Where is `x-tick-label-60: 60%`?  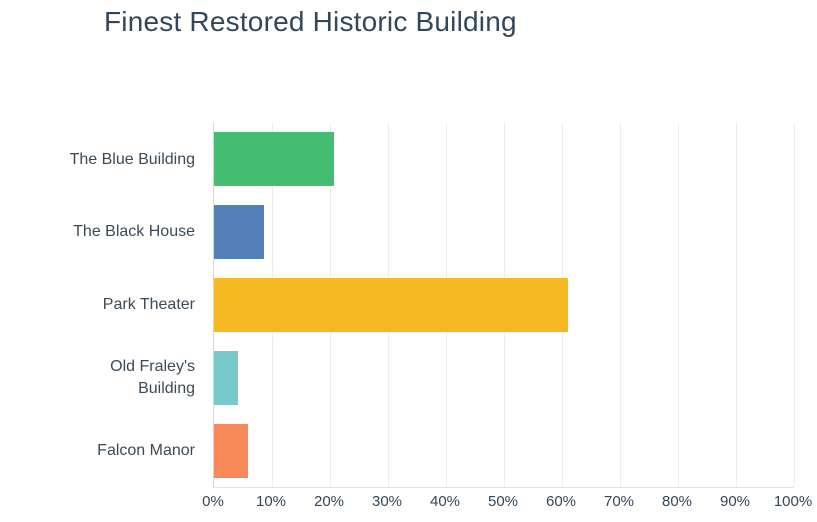 x-tick-label-60: 60% is located at coordinates (561, 501).